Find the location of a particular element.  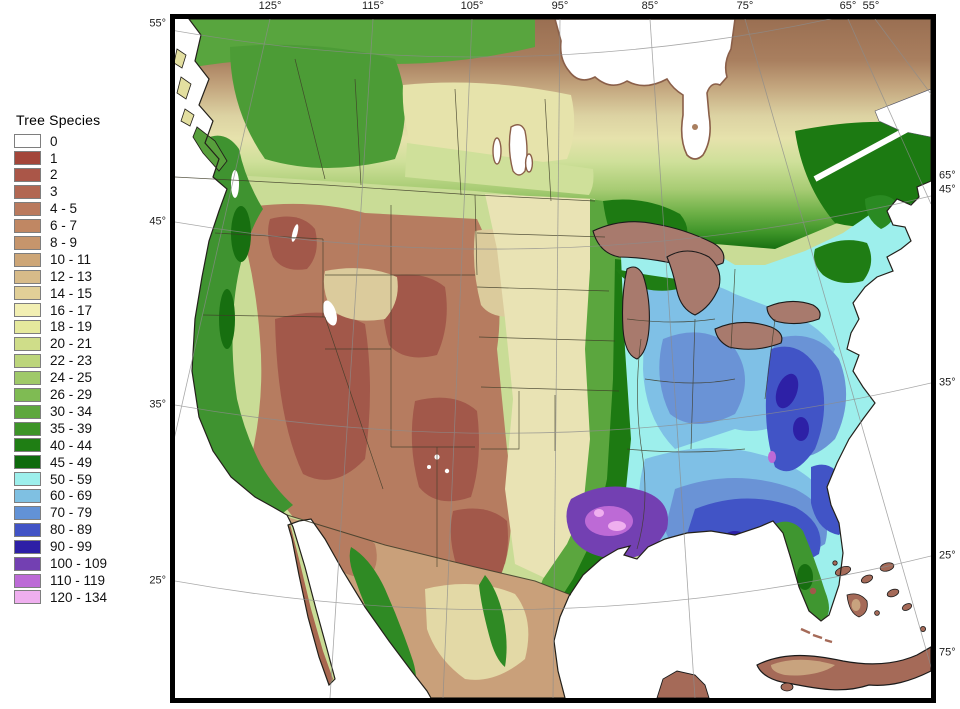

top-longitude-label: 75° is located at coordinates (745, 6).